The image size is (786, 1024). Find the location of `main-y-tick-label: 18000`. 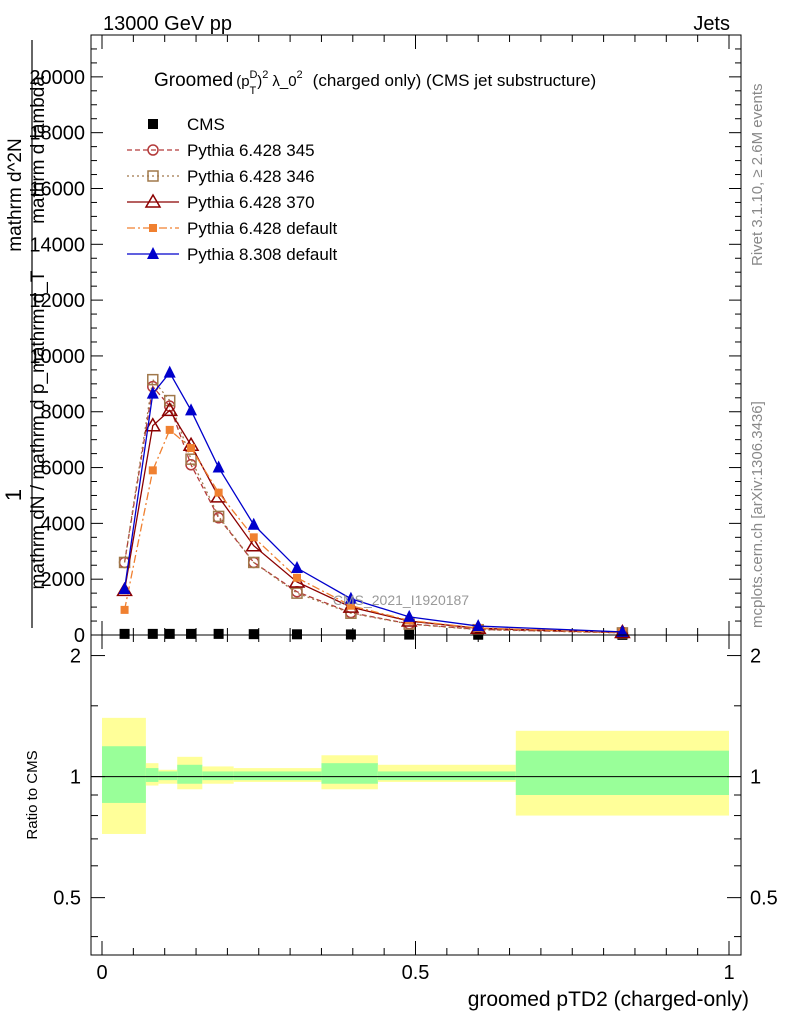

main-y-tick-label: 18000 is located at coordinates (57, 134).